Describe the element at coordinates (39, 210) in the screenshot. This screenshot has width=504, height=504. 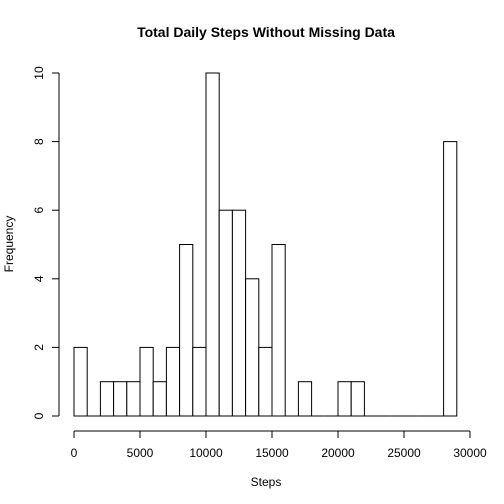
I see `y-tick-label: 6` at that location.